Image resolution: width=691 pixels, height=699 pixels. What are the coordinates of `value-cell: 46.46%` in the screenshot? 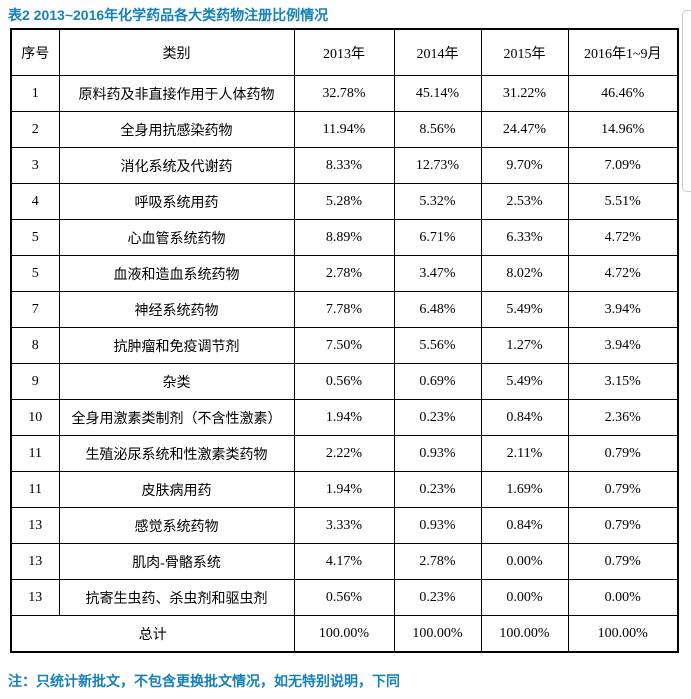 It's located at (623, 93).